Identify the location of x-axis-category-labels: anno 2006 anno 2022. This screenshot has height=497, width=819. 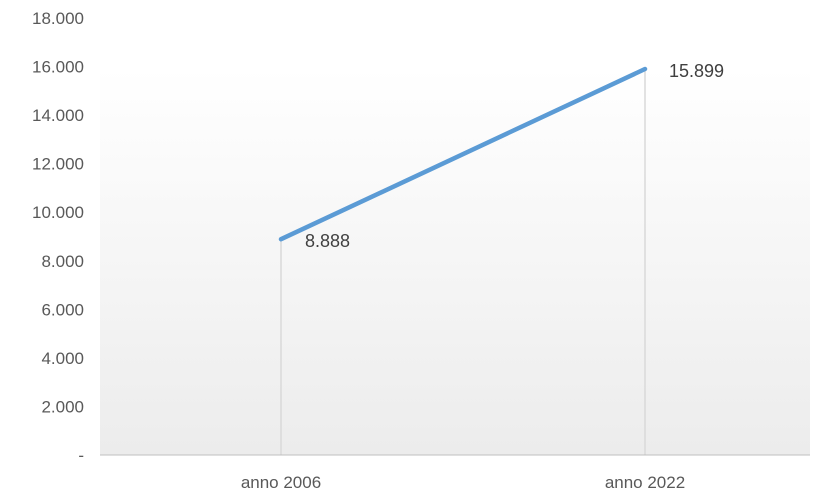
(463, 482).